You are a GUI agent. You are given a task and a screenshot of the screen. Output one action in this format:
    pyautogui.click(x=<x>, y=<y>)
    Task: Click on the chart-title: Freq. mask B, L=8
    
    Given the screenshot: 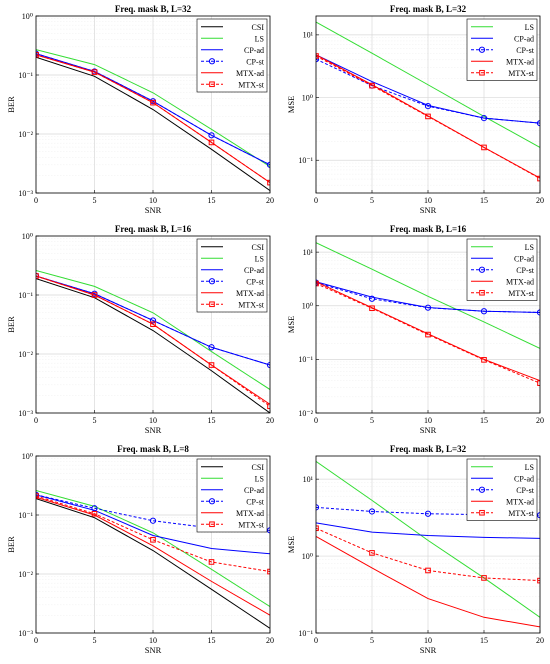 What is the action you would take?
    pyautogui.click(x=153, y=449)
    